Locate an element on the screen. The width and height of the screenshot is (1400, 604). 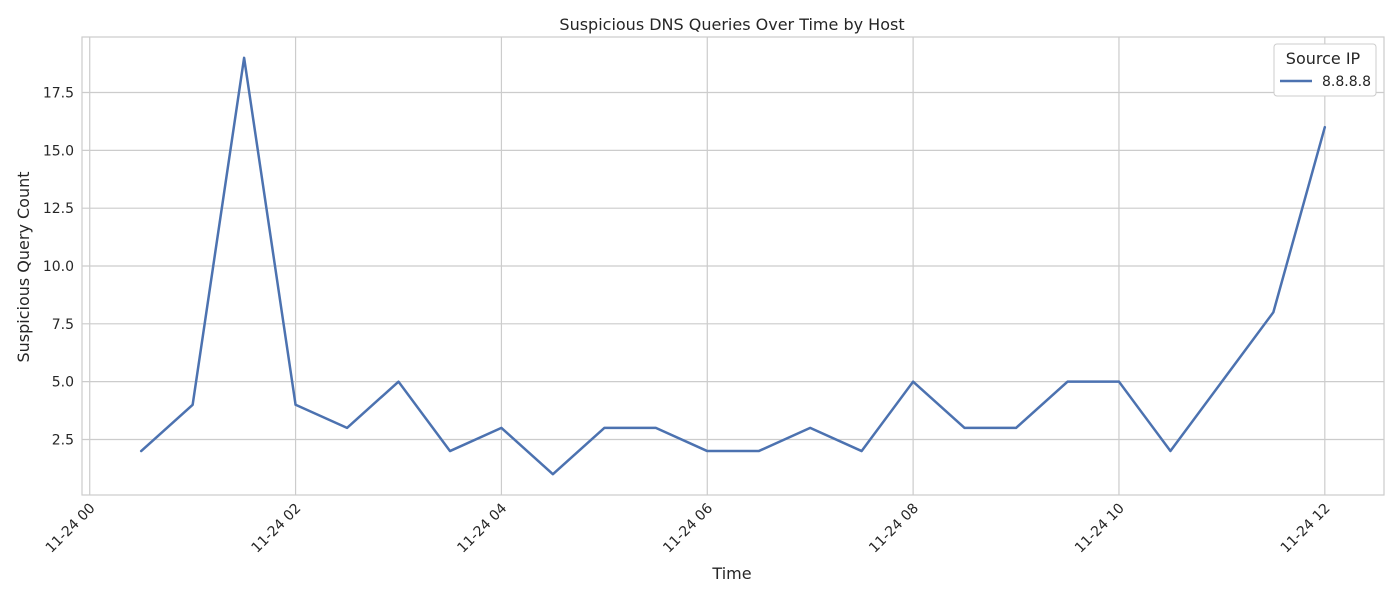
y-tick-label: 15.0 is located at coordinates (58, 151).